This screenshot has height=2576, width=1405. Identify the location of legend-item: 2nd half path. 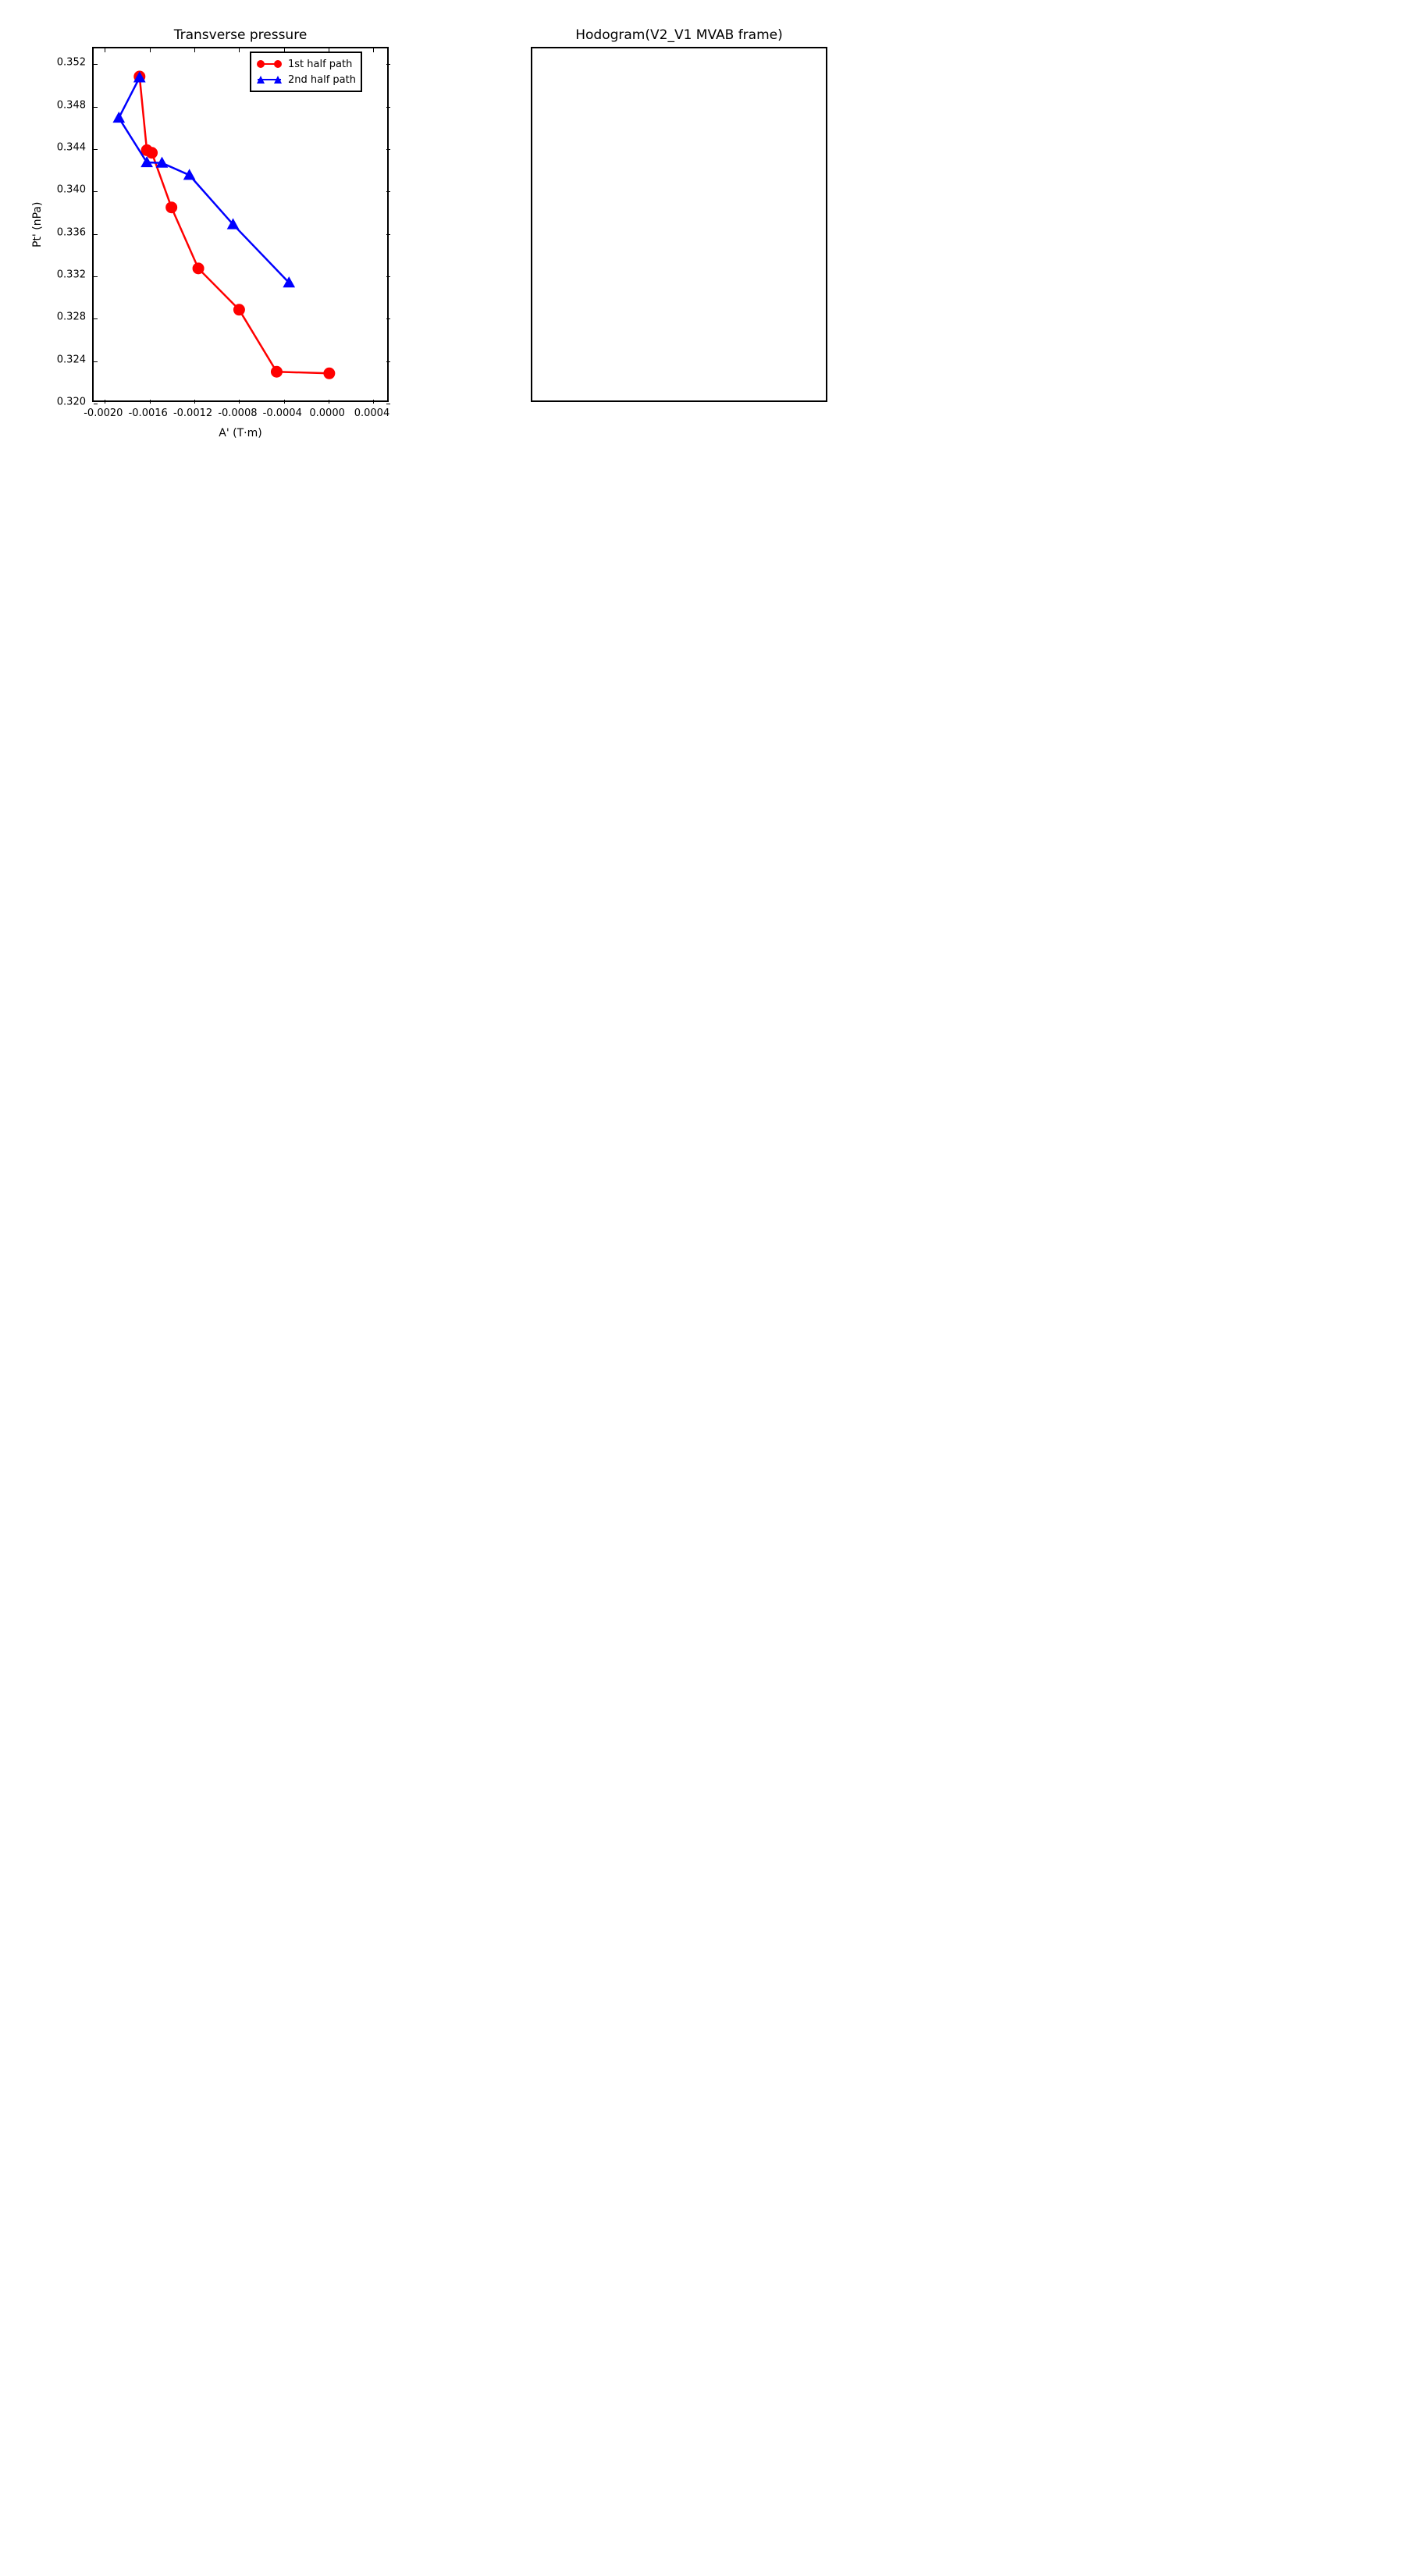
(306, 79).